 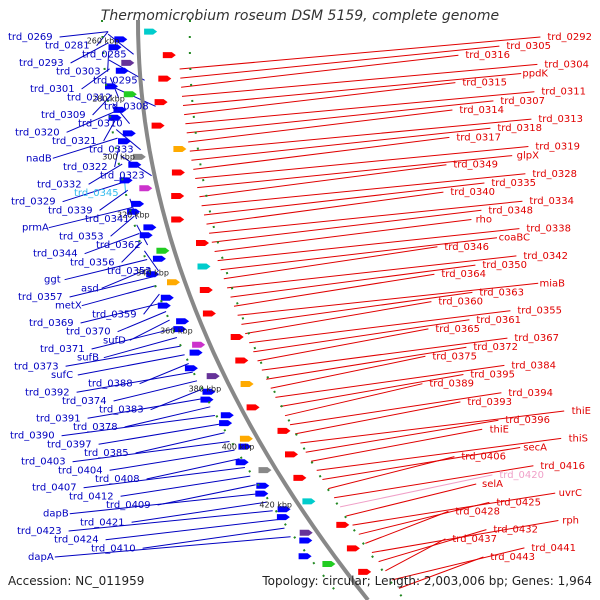 What do you see at coordinates (562, 466) in the screenshot?
I see `gene-label: trd_0416` at bounding box center [562, 466].